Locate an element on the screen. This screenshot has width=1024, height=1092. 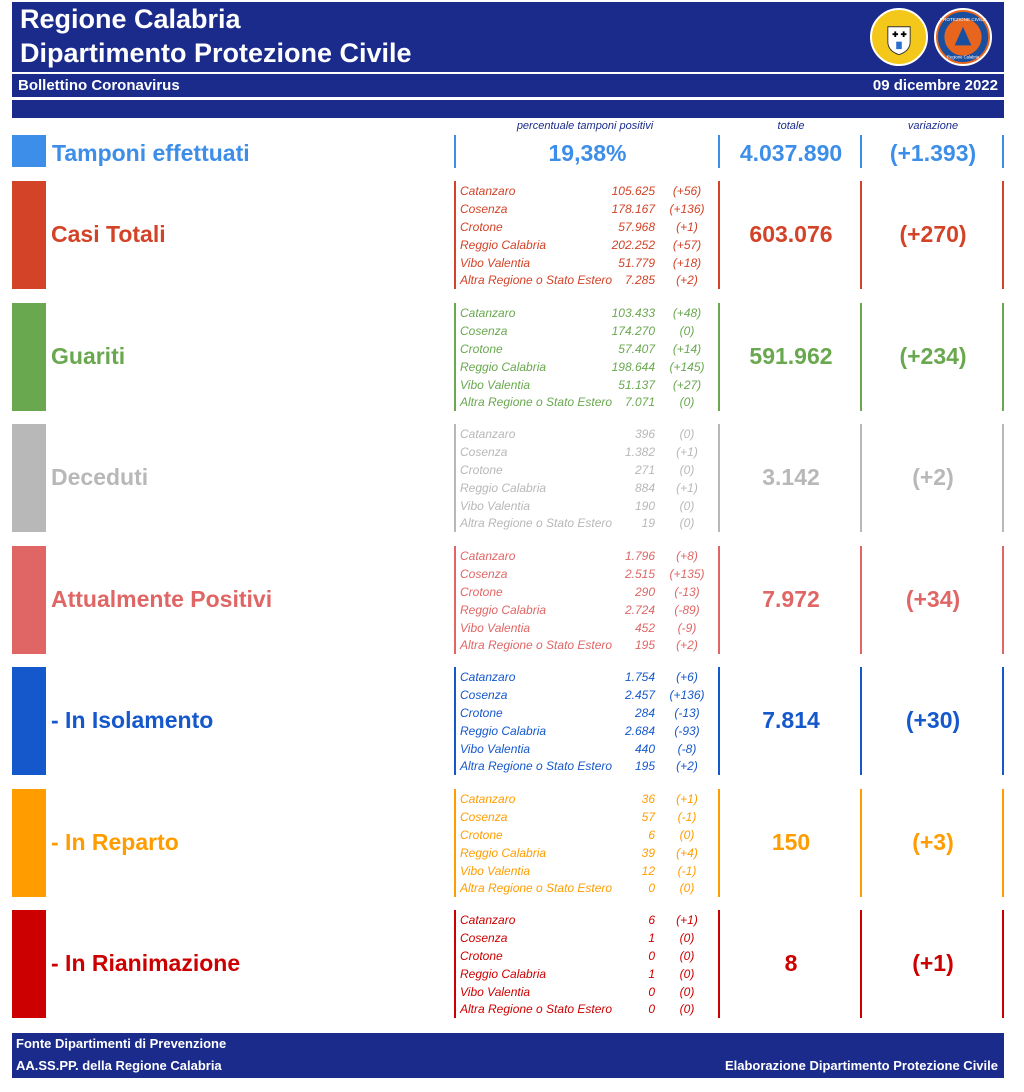
divider-bar is located at coordinates (508, 109).